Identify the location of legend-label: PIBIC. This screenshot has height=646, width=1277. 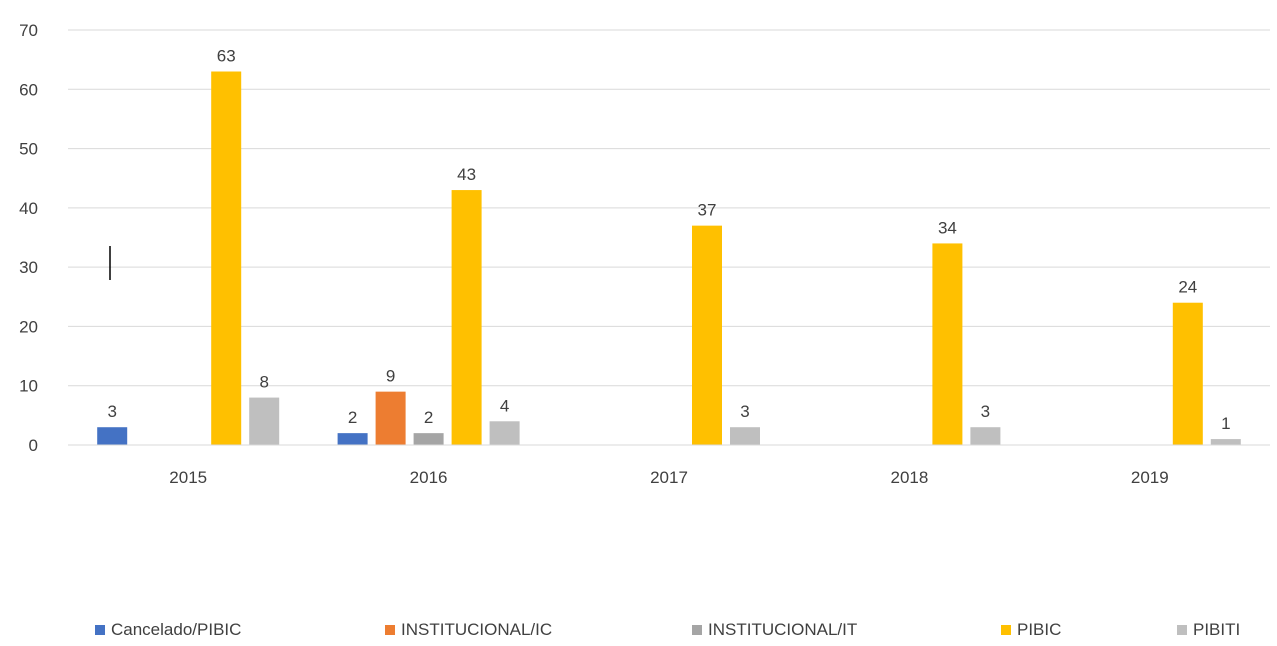
(1039, 629).